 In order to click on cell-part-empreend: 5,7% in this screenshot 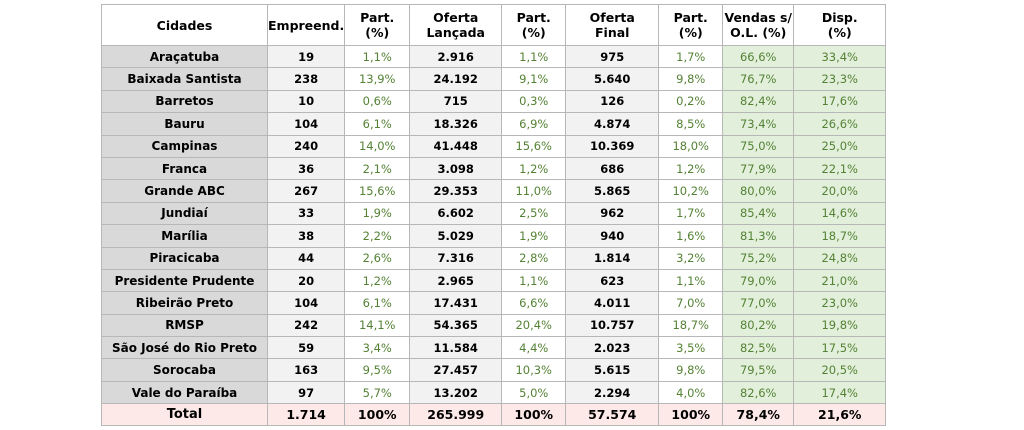, I will do `click(377, 392)`.